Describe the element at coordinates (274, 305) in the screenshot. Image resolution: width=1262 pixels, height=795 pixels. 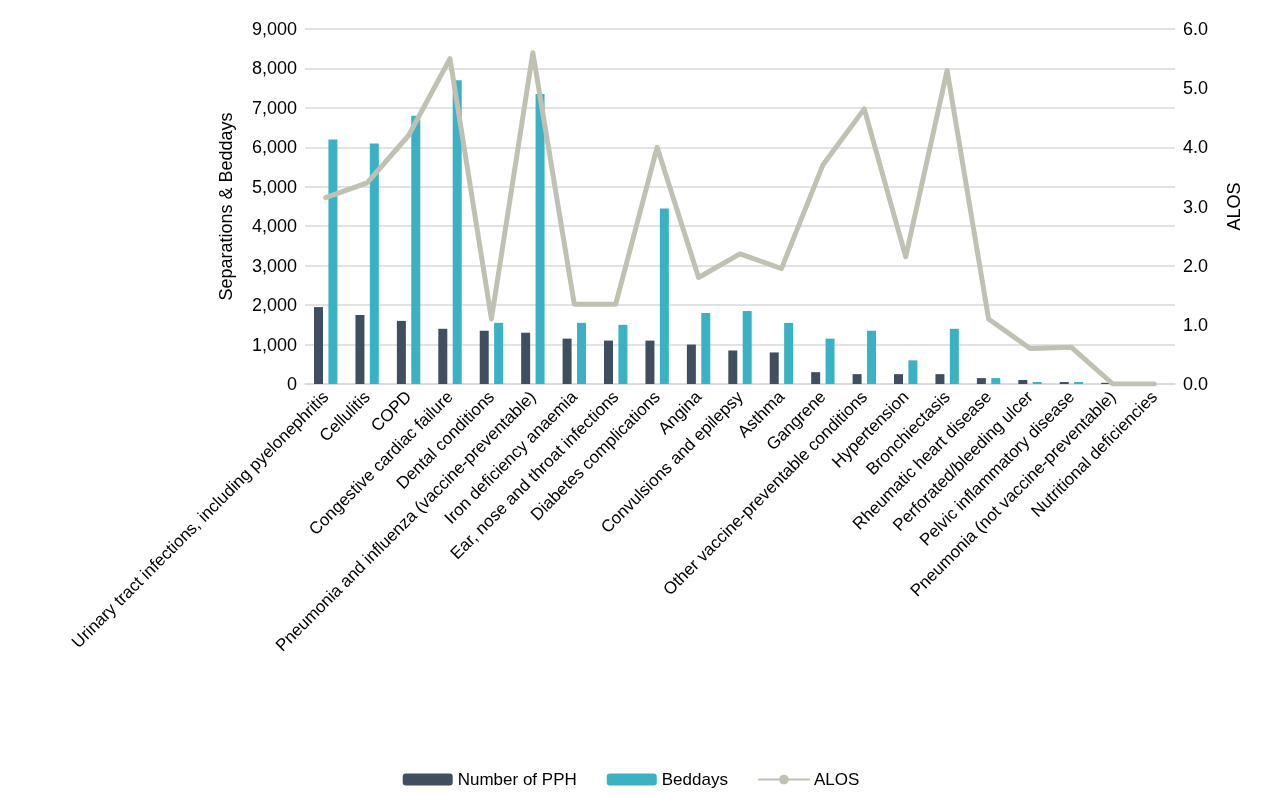
I see `y-tick-label: 2,000` at that location.